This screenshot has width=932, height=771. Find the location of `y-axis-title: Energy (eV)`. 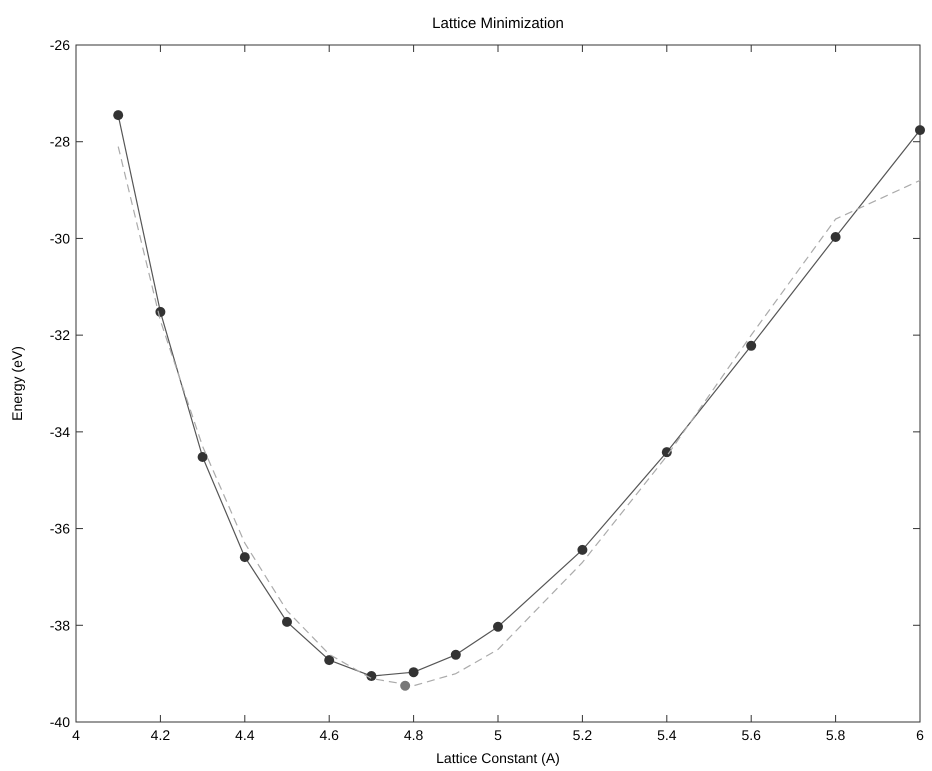

y-axis-title: Energy (eV) is located at coordinates (17, 383).